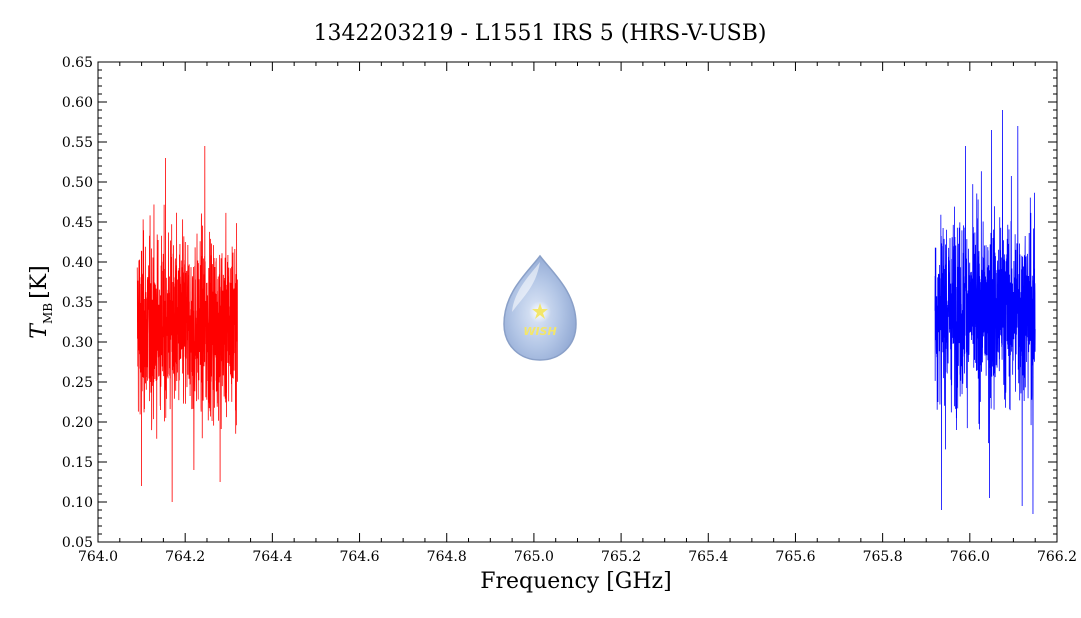 Image resolution: width=1081 pixels, height=618 pixels. Describe the element at coordinates (77, 103) in the screenshot. I see `y-tick-label: 0.60` at that location.